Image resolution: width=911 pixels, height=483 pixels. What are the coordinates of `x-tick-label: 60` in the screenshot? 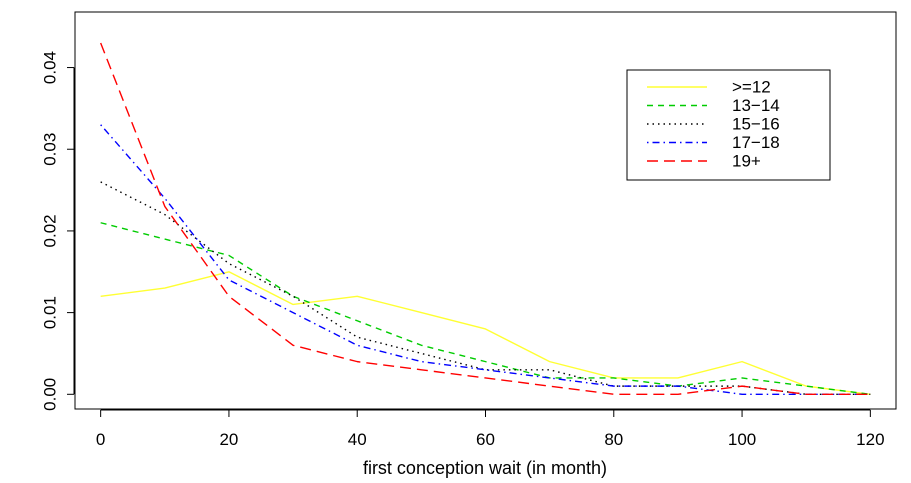 It's located at (485, 439).